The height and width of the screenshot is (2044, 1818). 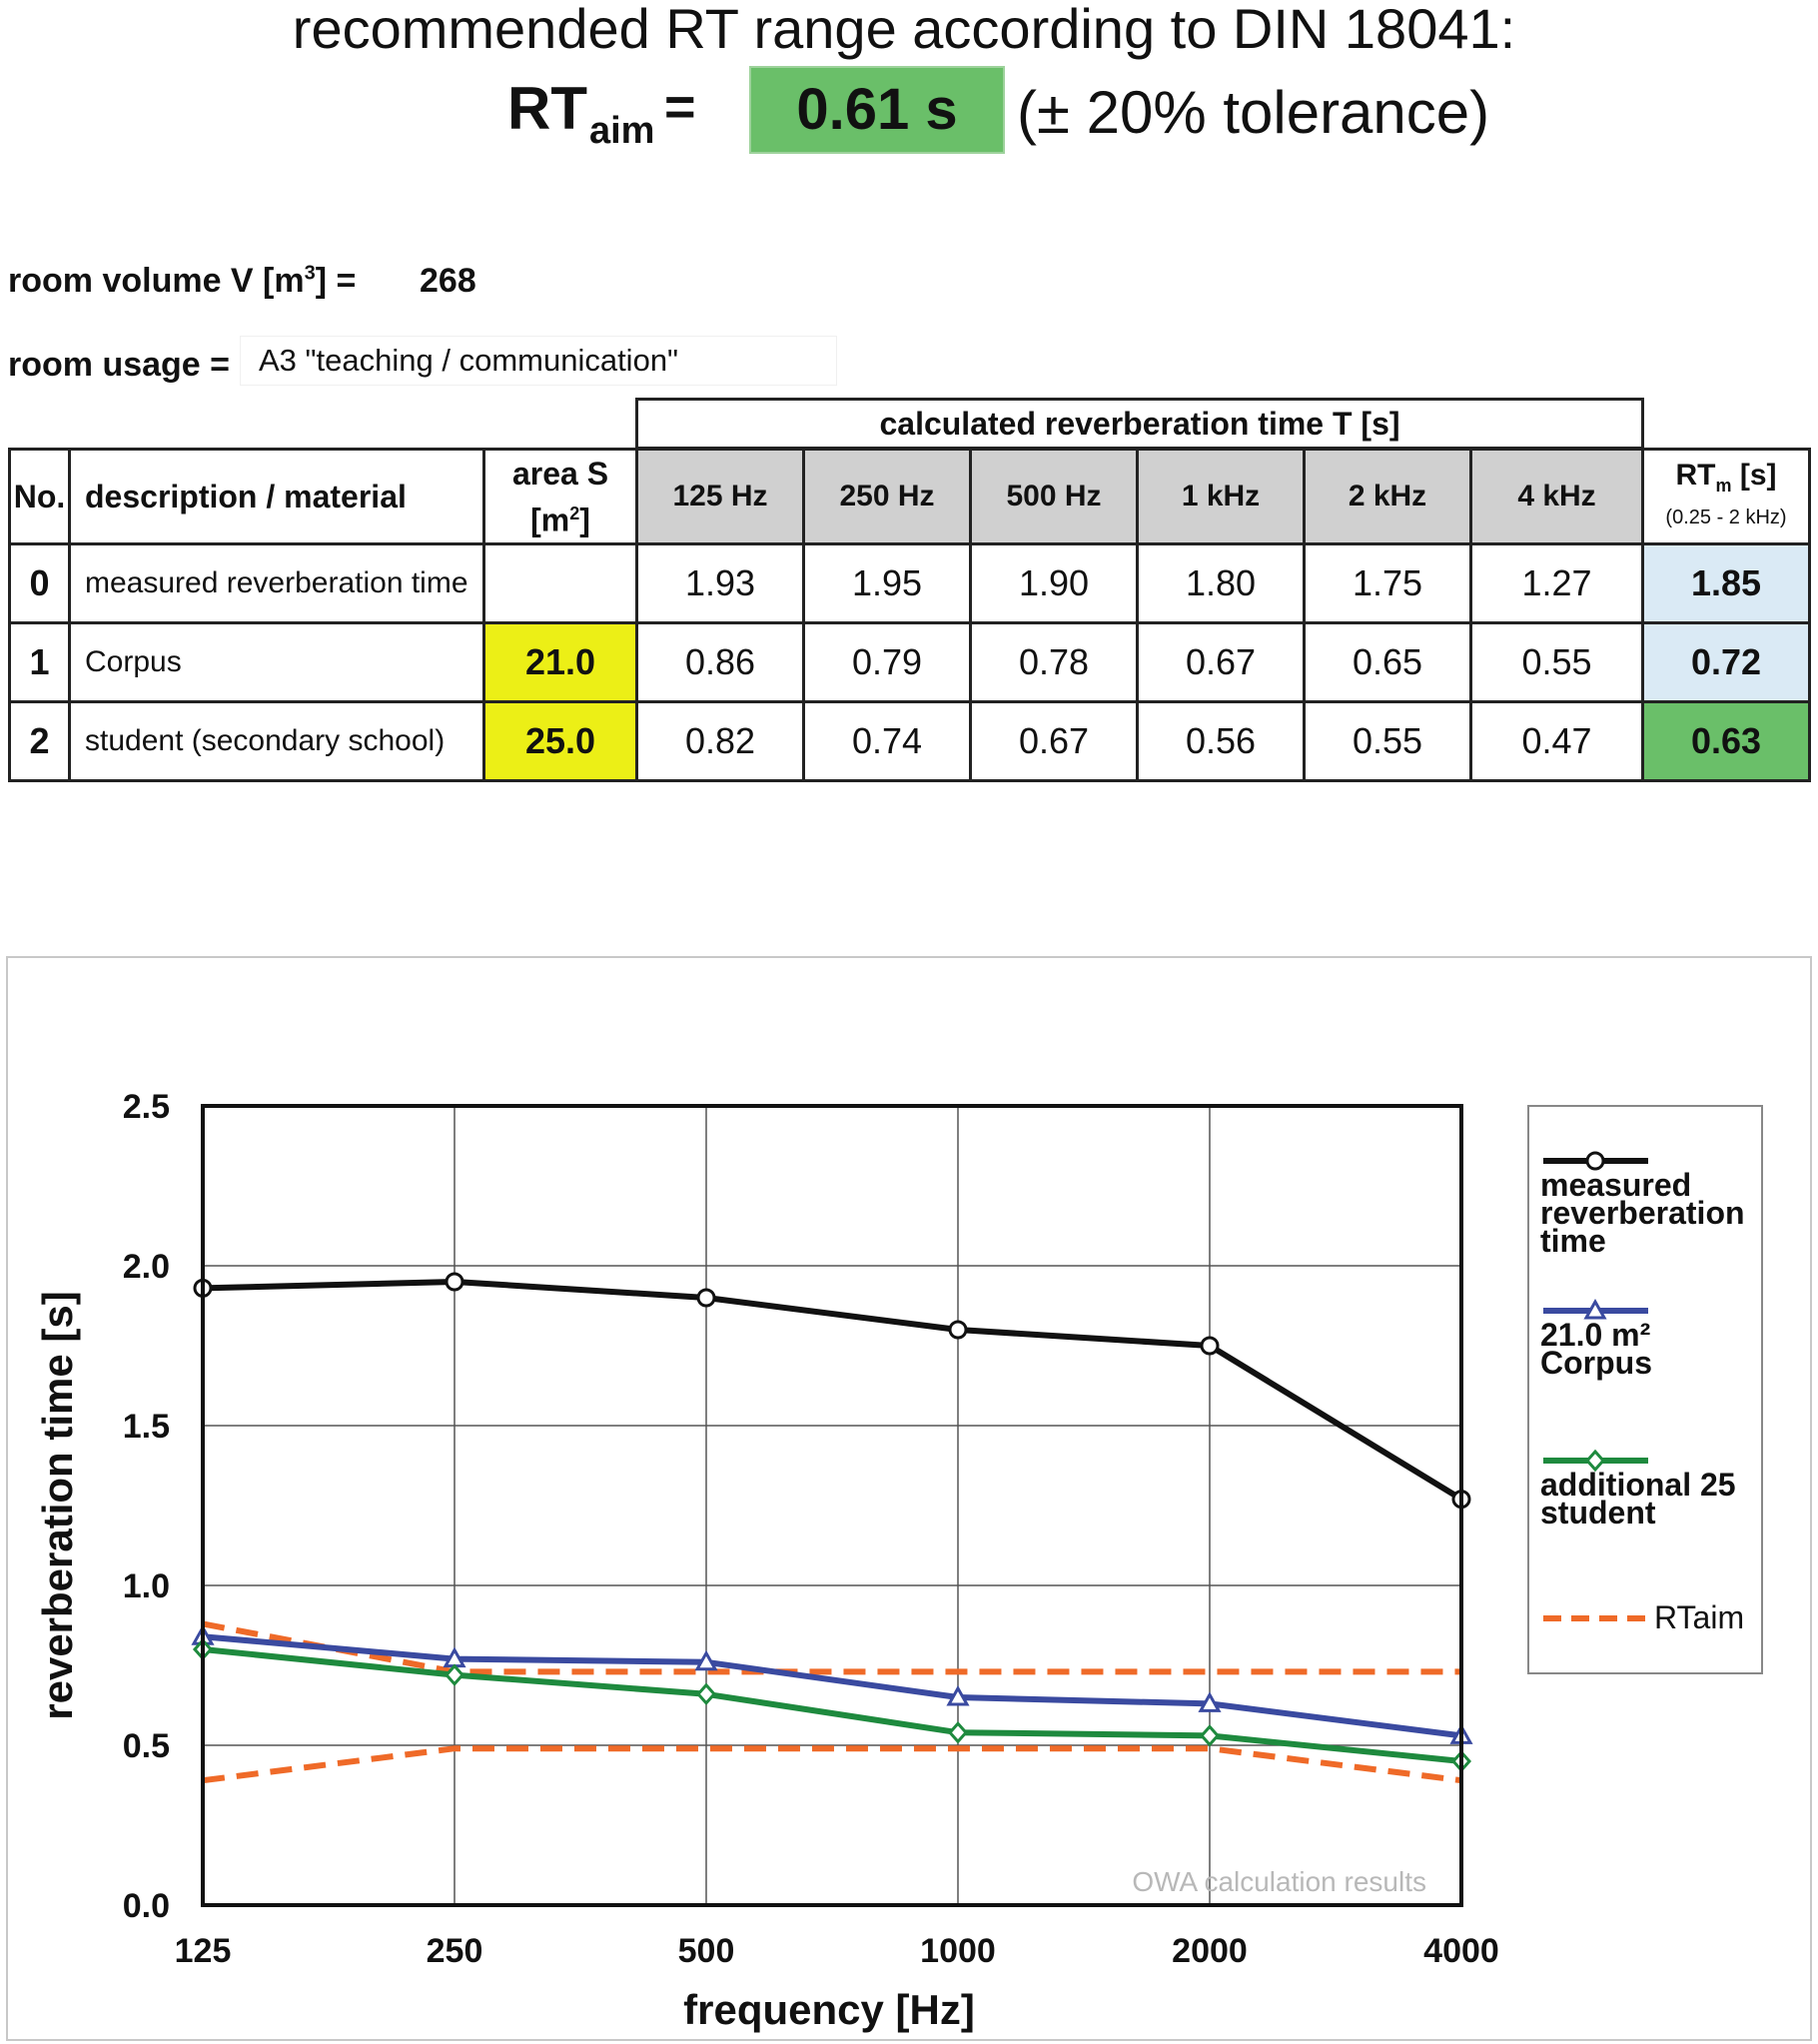 I want to click on col-header-1khz: 1 kHz, so click(x=1221, y=496).